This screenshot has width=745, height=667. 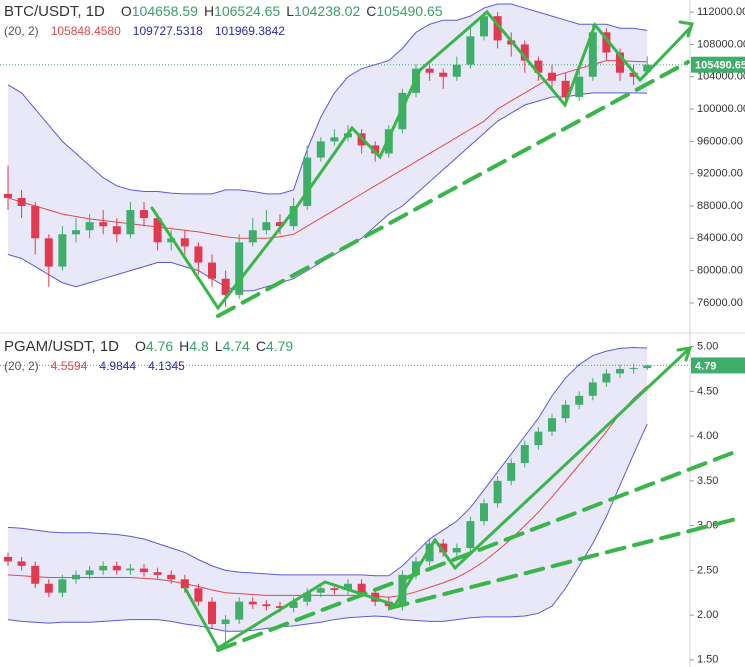 I want to click on indicator-value: 4.9844, so click(x=118, y=366).